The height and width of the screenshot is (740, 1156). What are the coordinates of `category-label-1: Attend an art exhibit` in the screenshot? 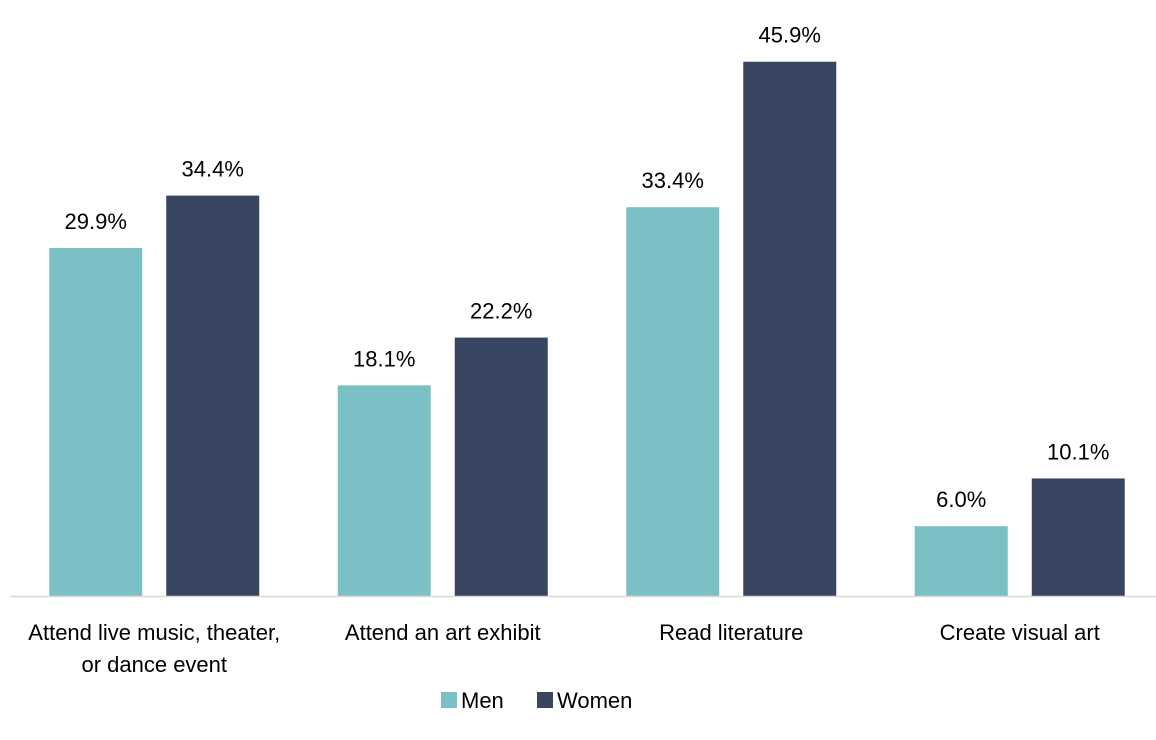 It's located at (443, 632).